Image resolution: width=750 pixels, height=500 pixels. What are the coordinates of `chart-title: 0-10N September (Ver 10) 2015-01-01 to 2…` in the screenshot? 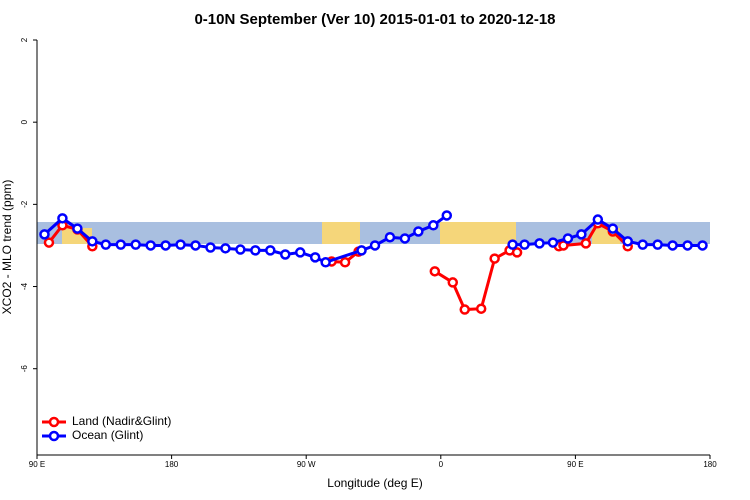 It's located at (374, 19).